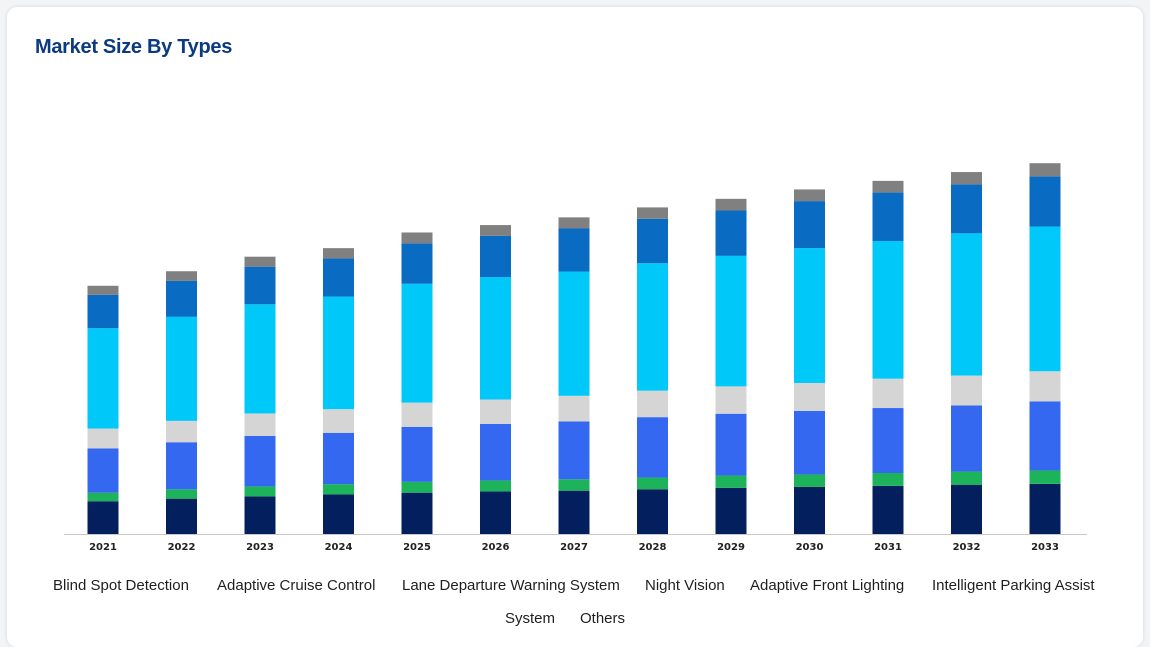 The height and width of the screenshot is (647, 1150). I want to click on bar-stack-2027, so click(574, 375).